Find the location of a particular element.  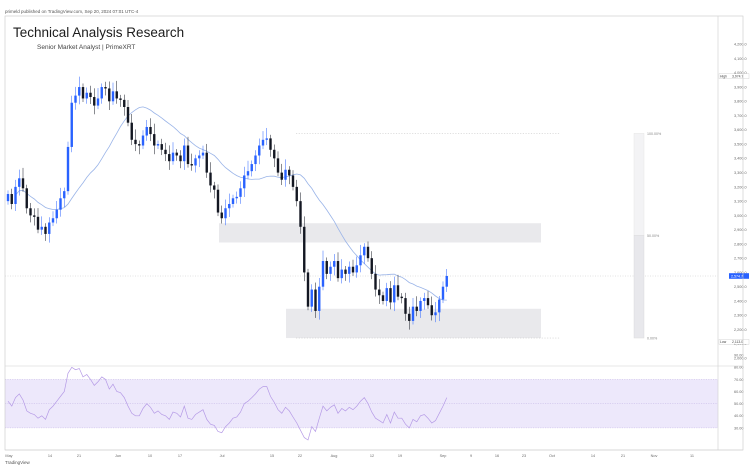

rsi-tick-label: 60.00 is located at coordinates (739, 392).